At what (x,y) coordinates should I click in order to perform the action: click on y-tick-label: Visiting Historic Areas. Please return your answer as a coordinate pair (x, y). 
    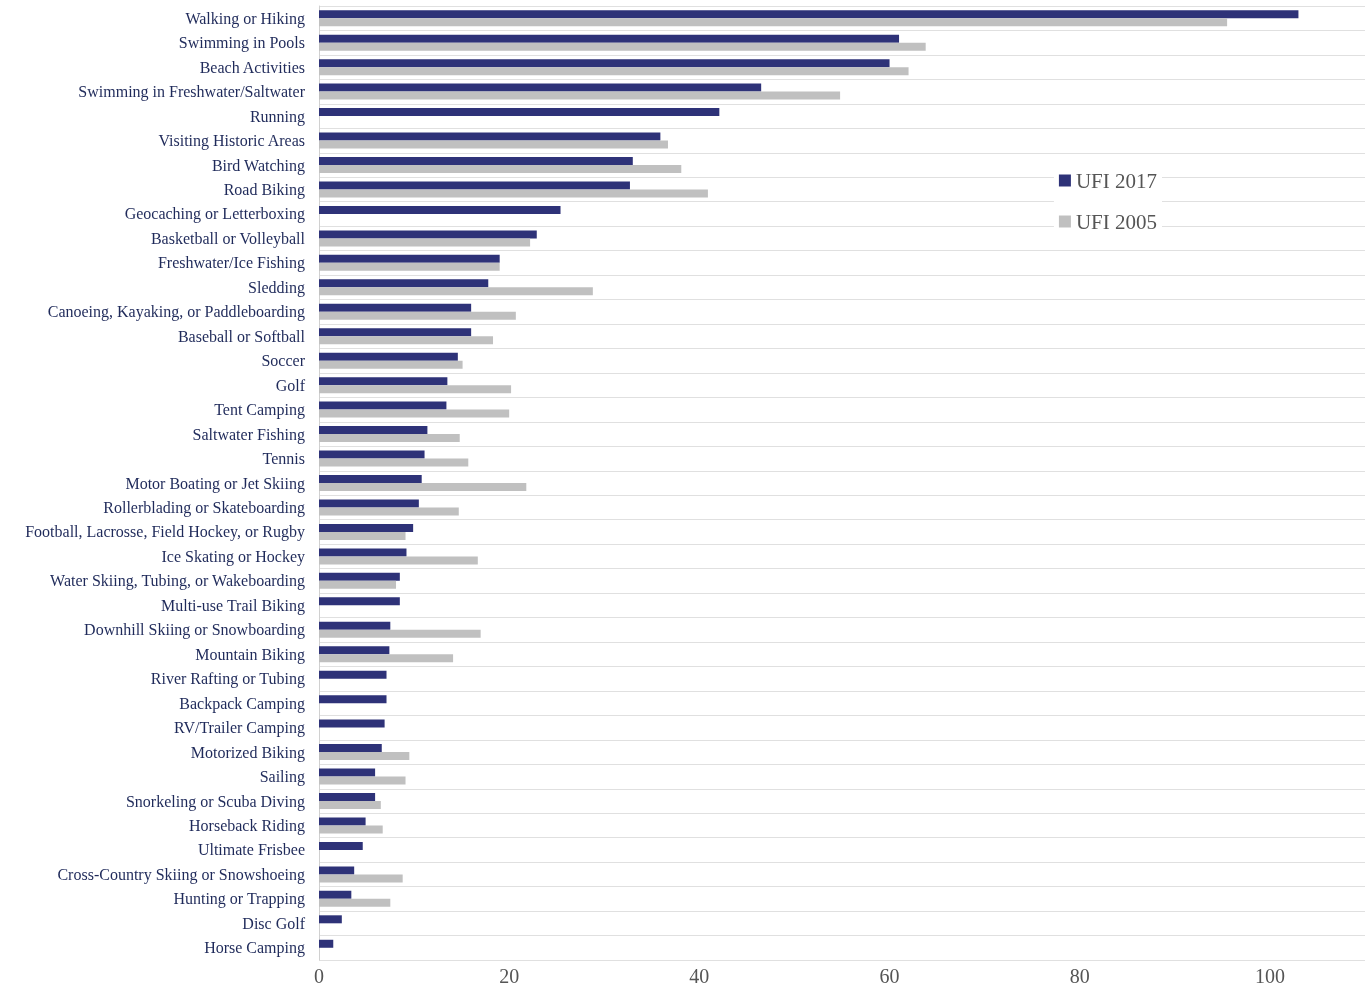
    Looking at the image, I should click on (231, 141).